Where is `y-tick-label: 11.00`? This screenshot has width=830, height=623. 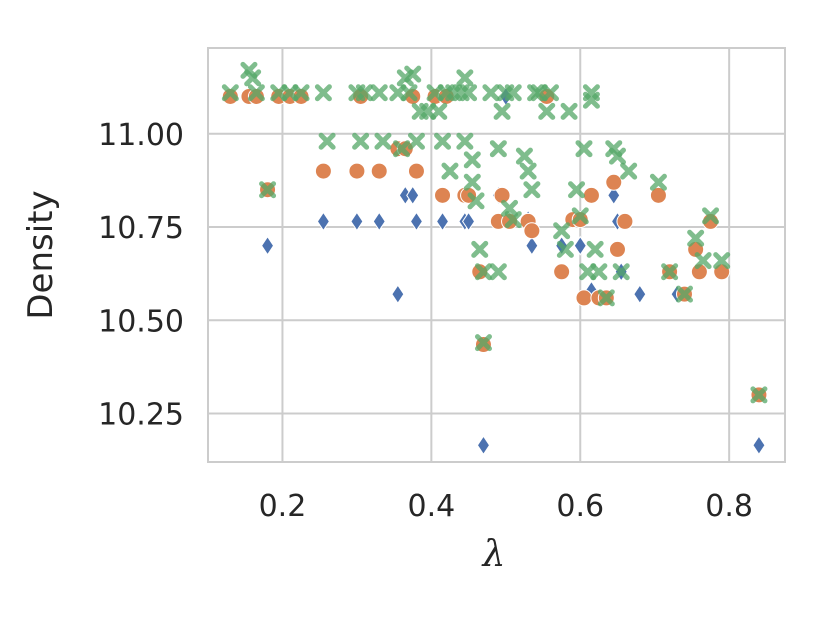
y-tick-label: 11.00 is located at coordinates (141, 135).